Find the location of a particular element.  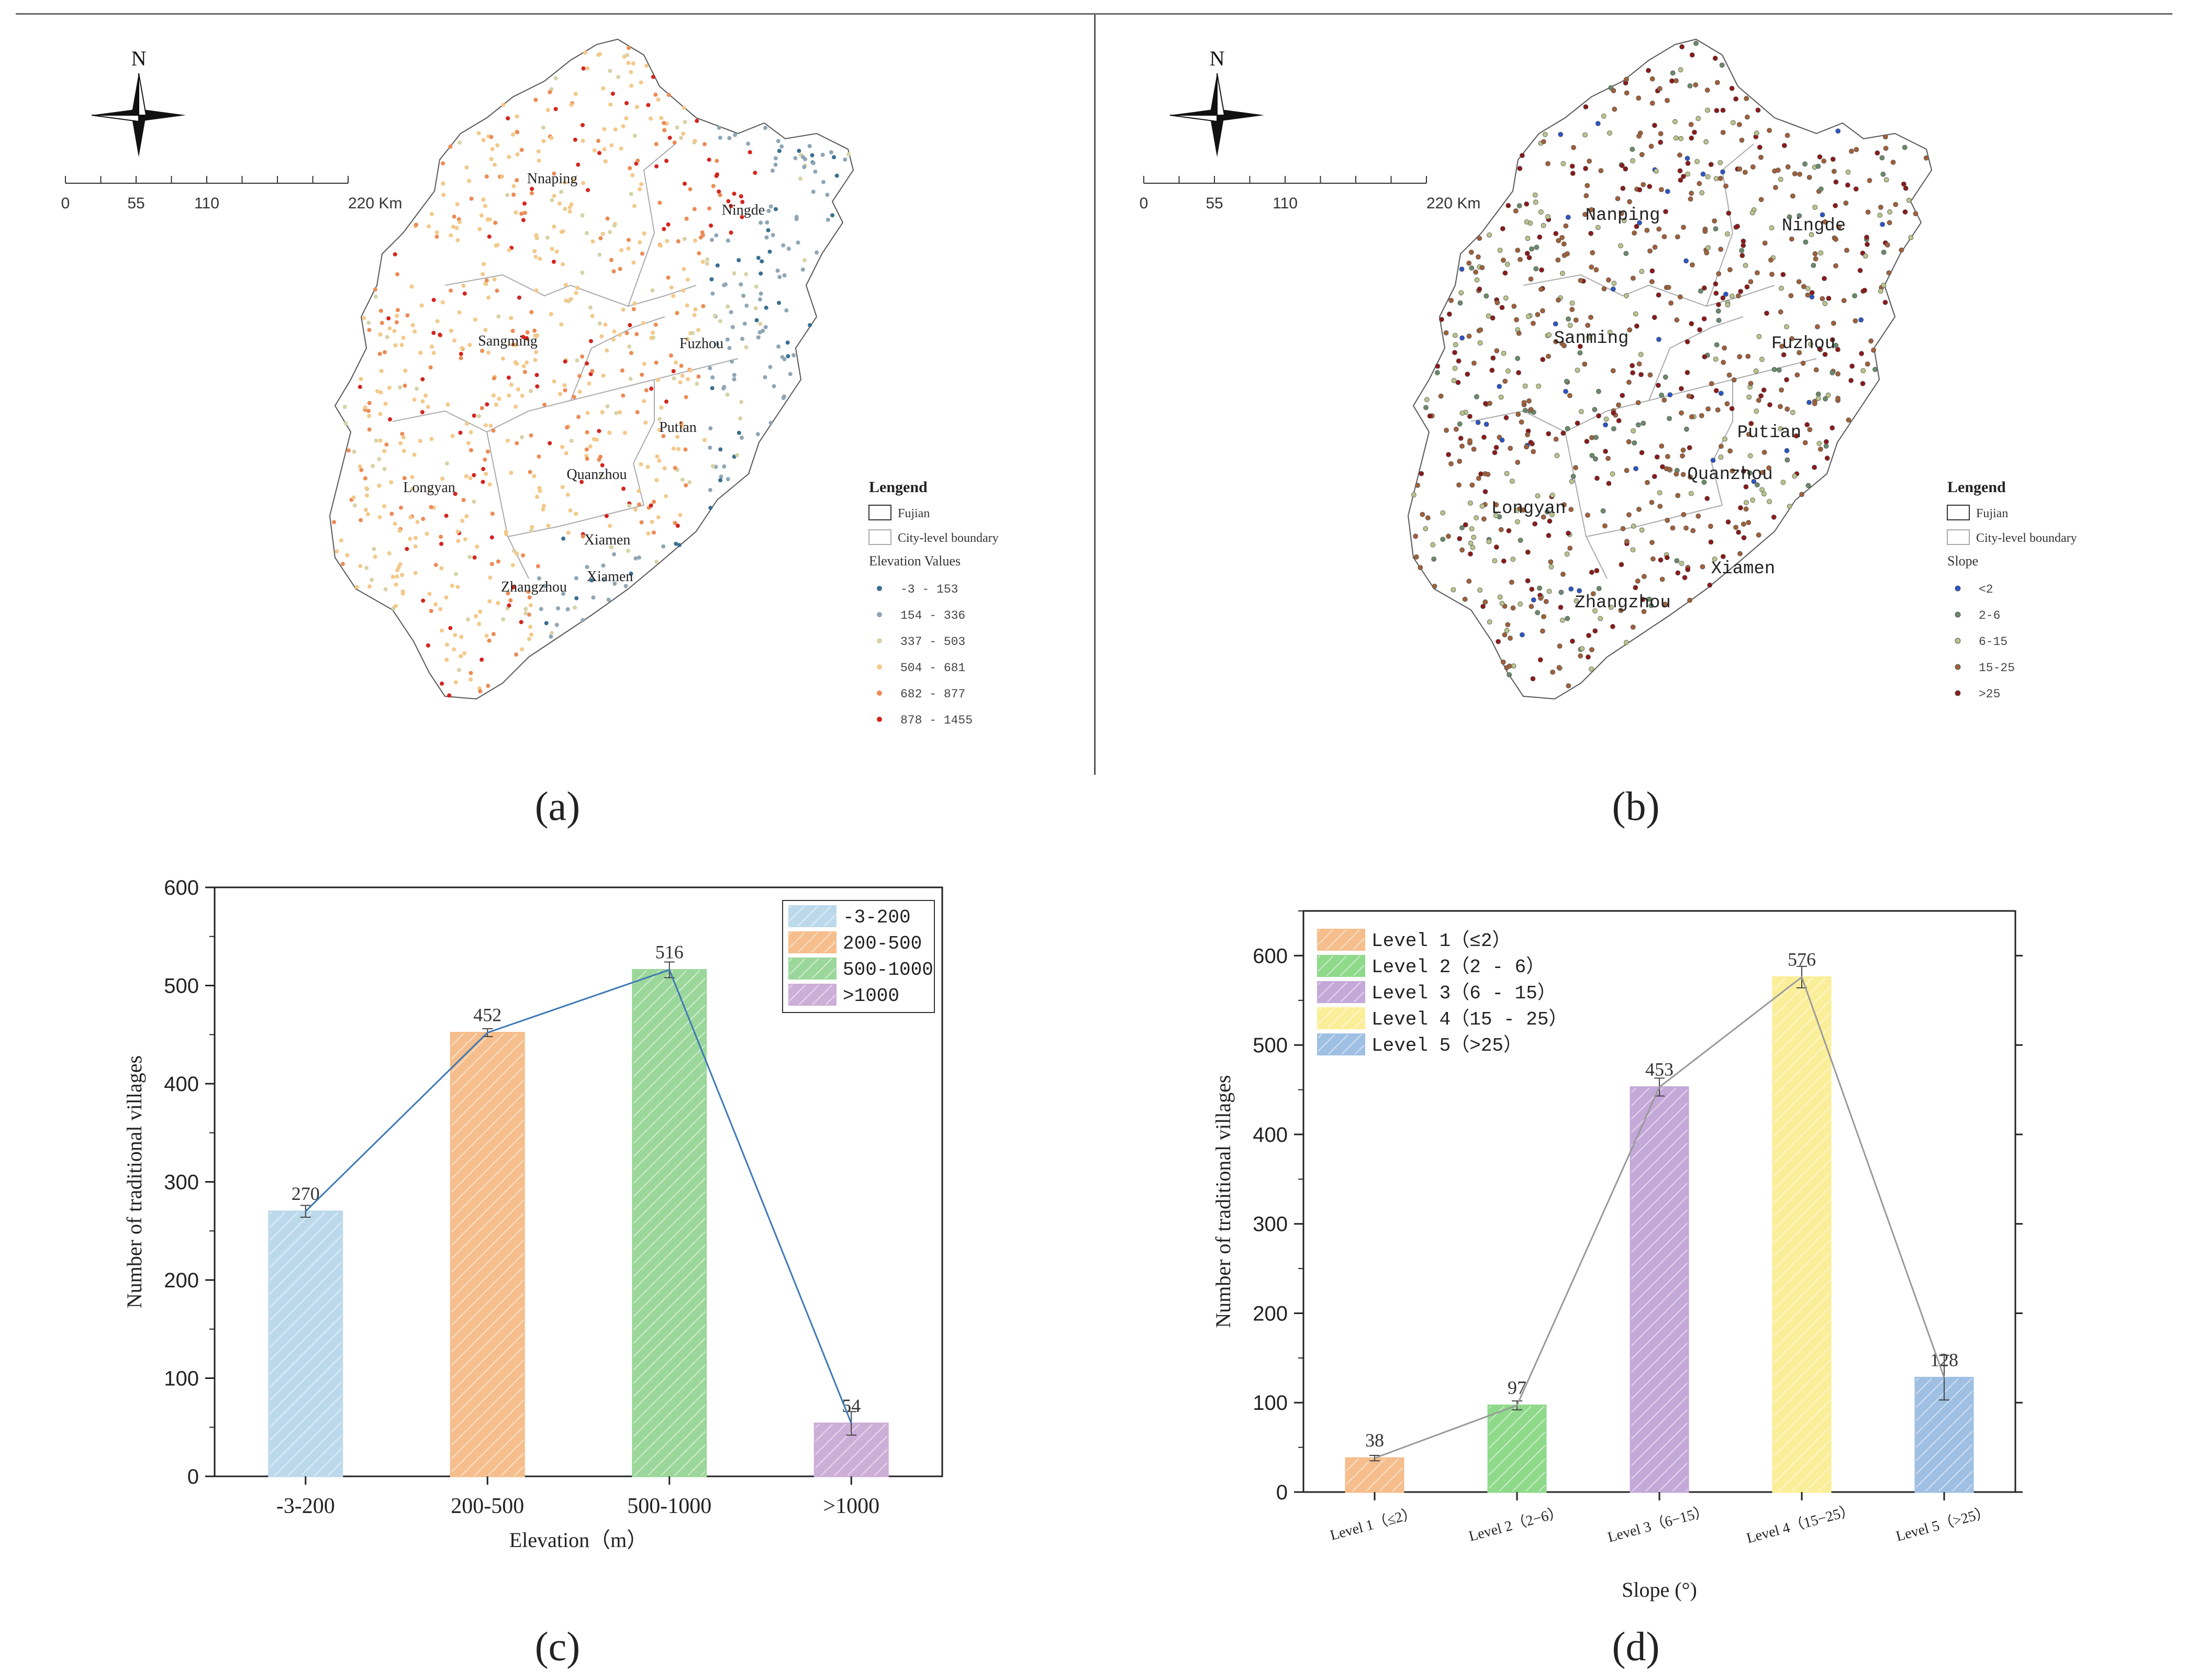

fujian-outline is located at coordinates (1670, 369).